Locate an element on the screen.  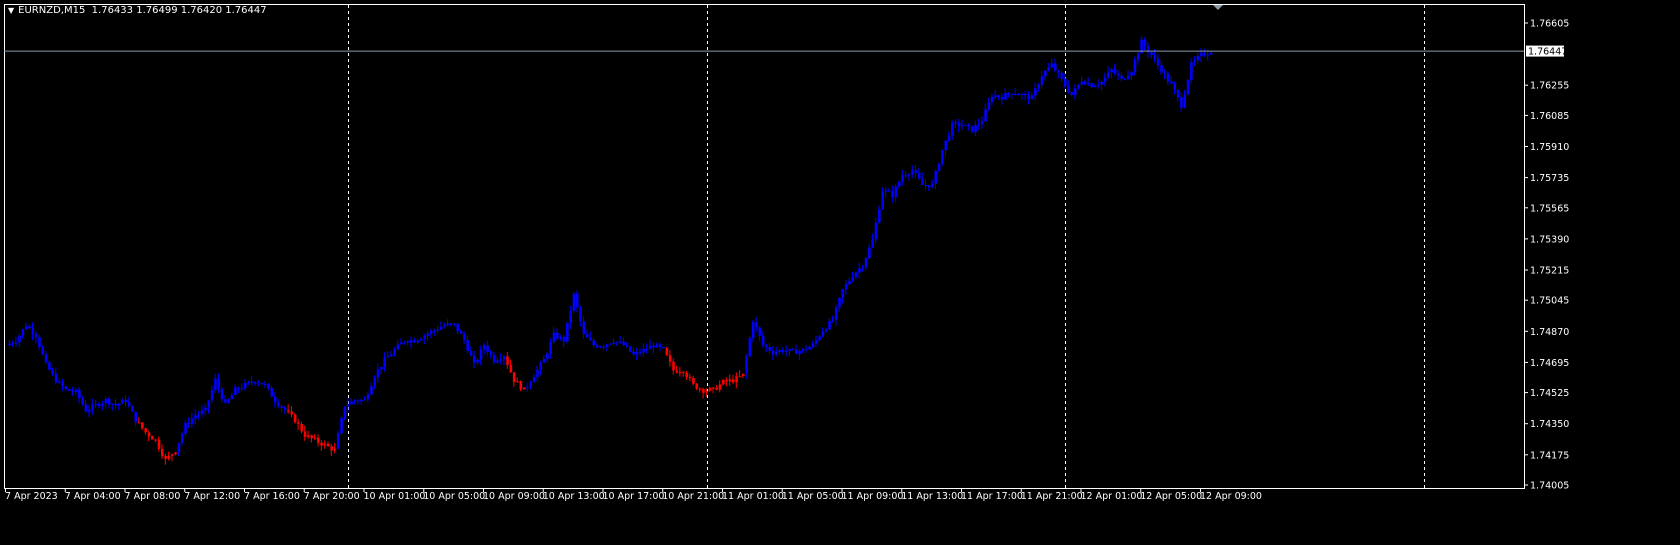
price-tick-label: 1.76085 is located at coordinates (1549, 116).